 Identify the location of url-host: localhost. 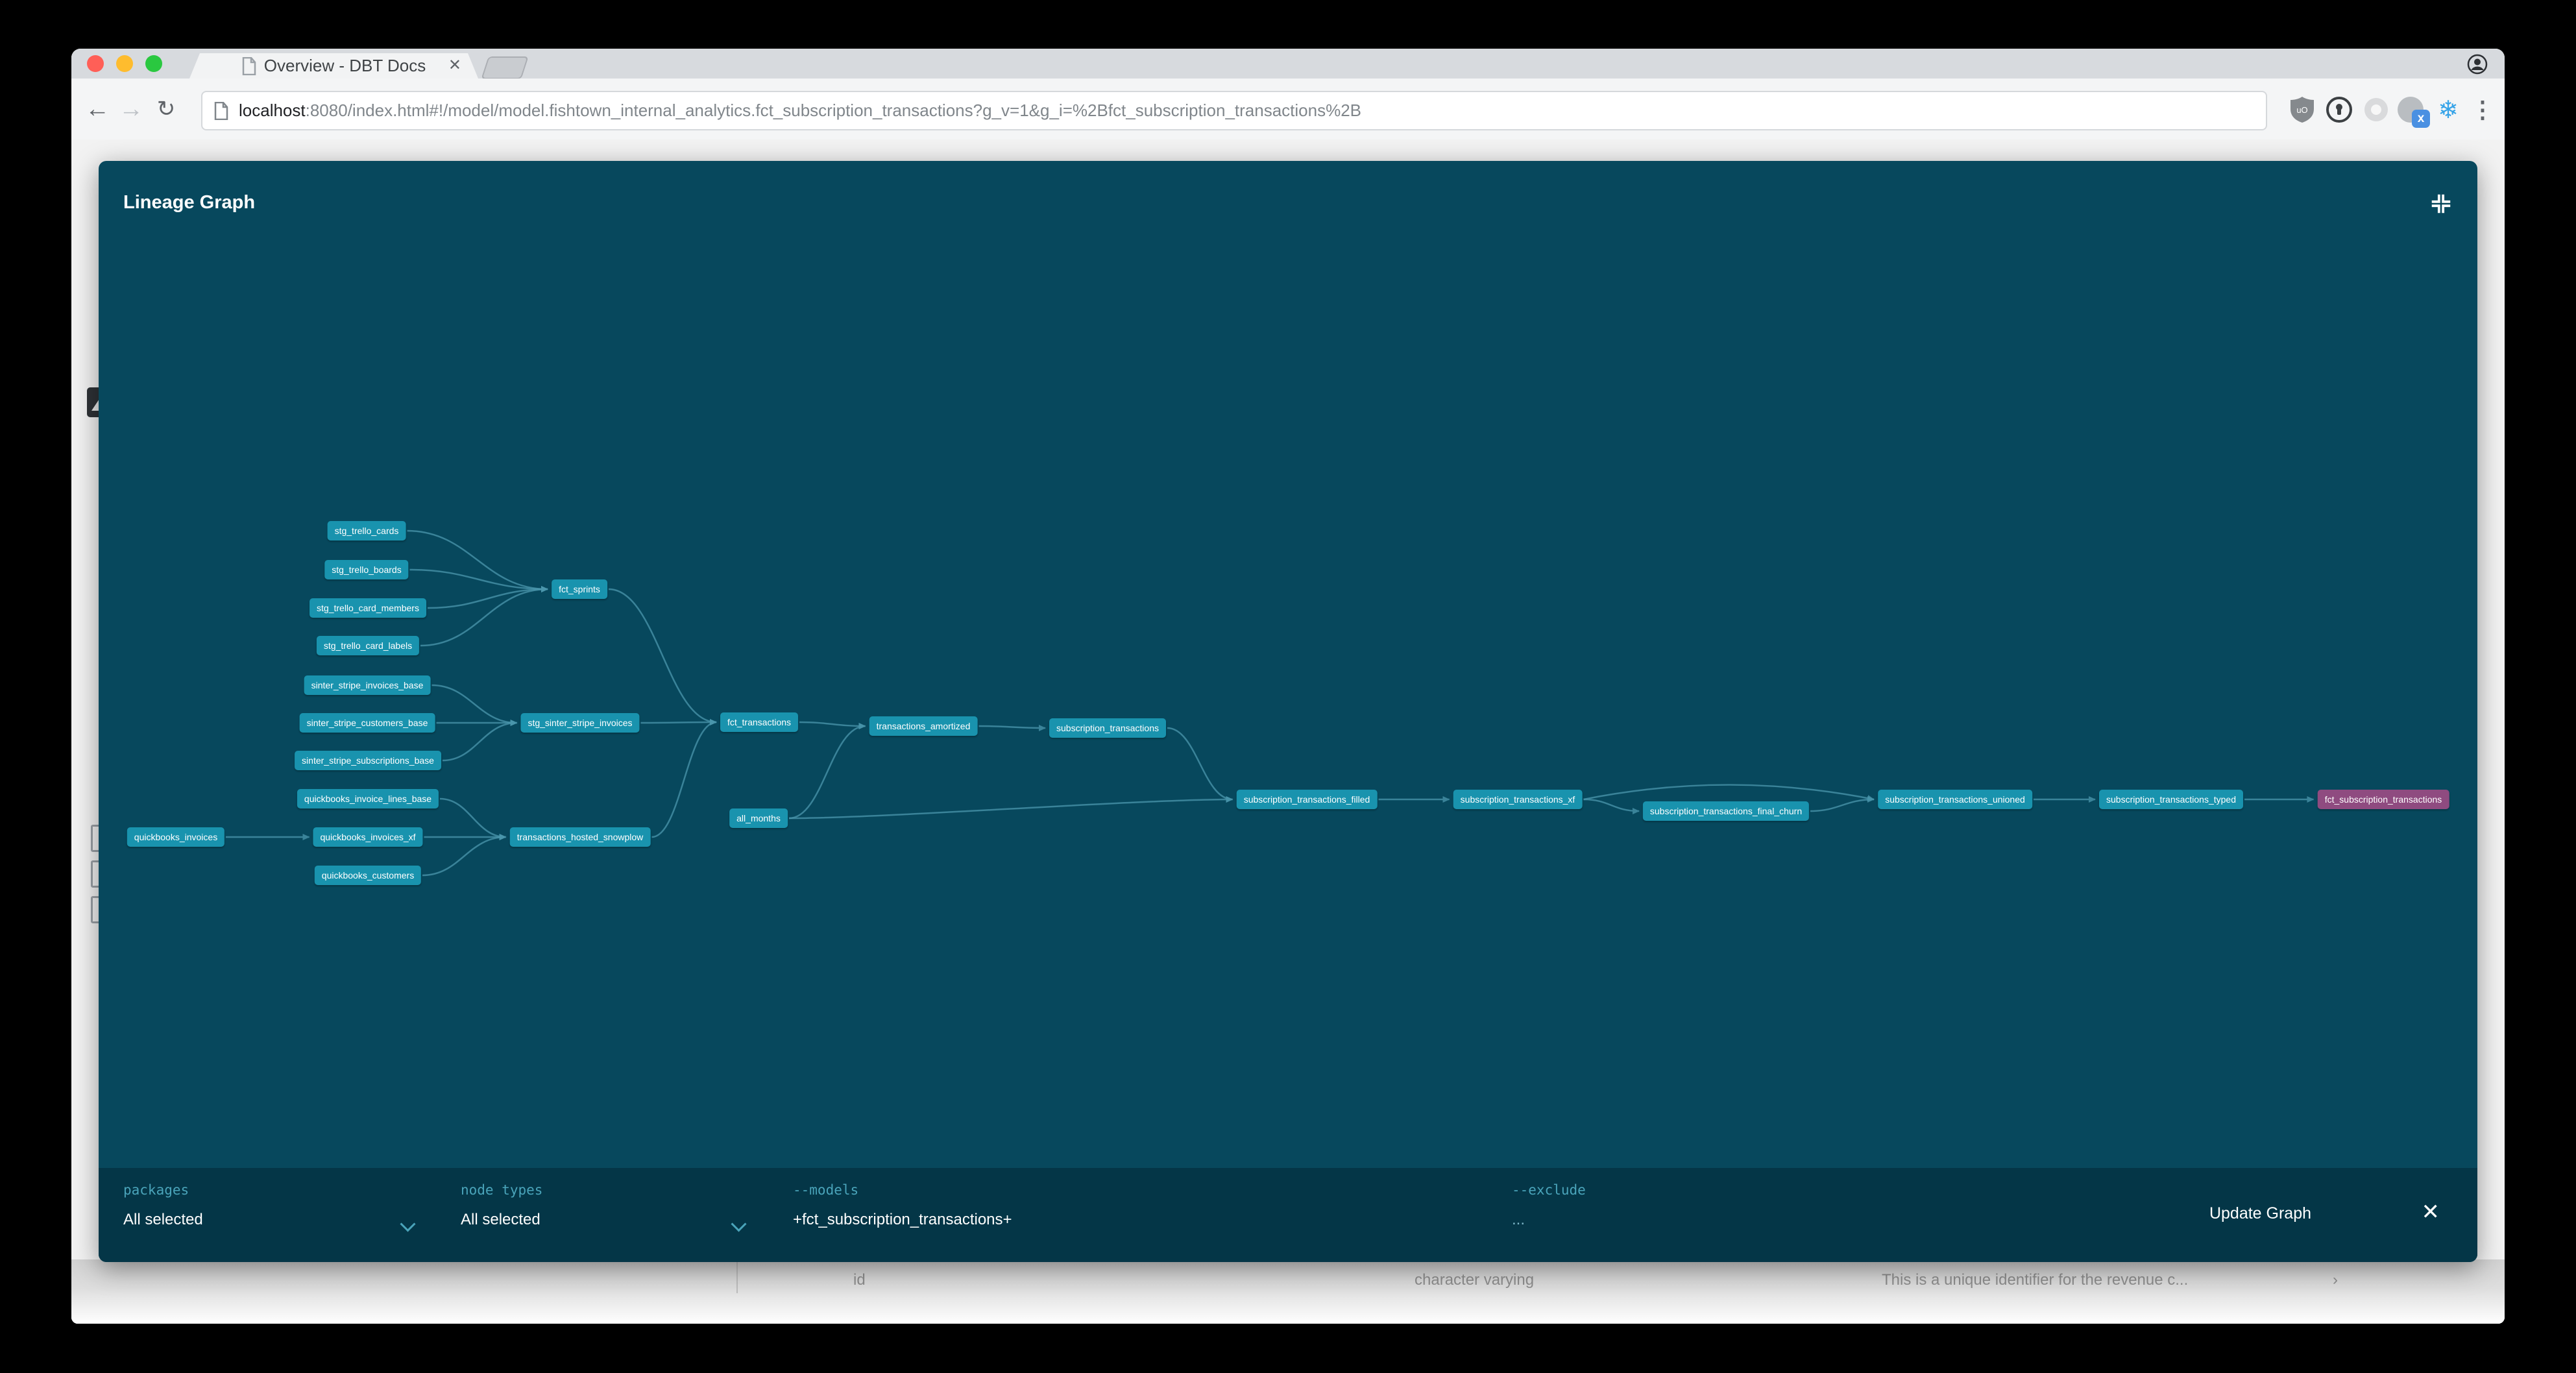
(272, 111).